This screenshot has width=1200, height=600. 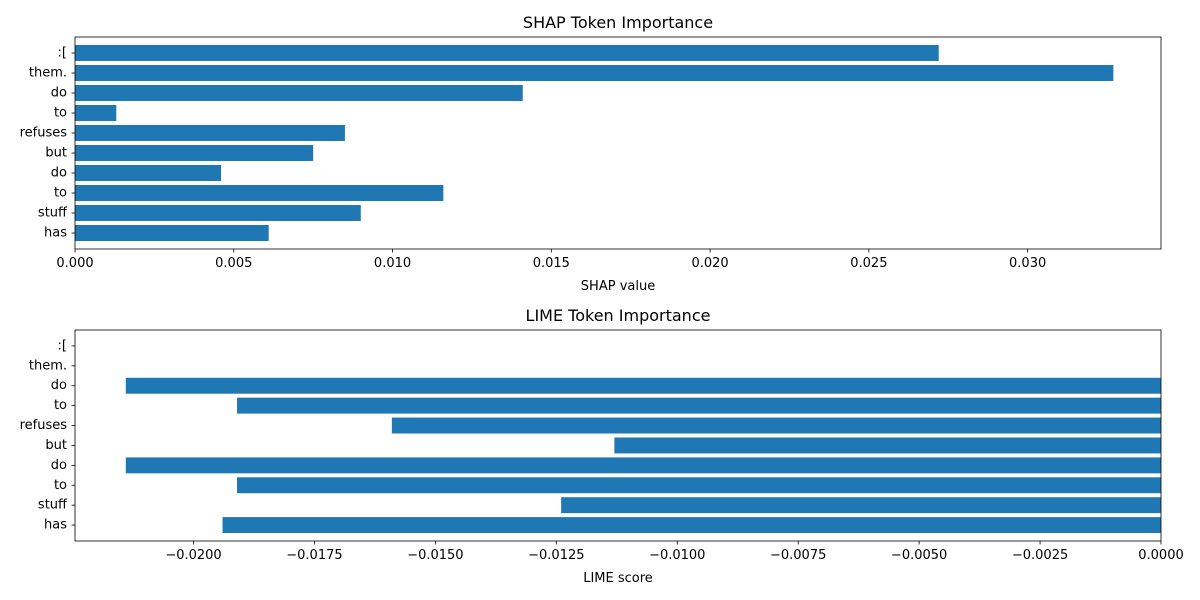 What do you see at coordinates (1027, 263) in the screenshot?
I see `shap-xtick-label: 0.030` at bounding box center [1027, 263].